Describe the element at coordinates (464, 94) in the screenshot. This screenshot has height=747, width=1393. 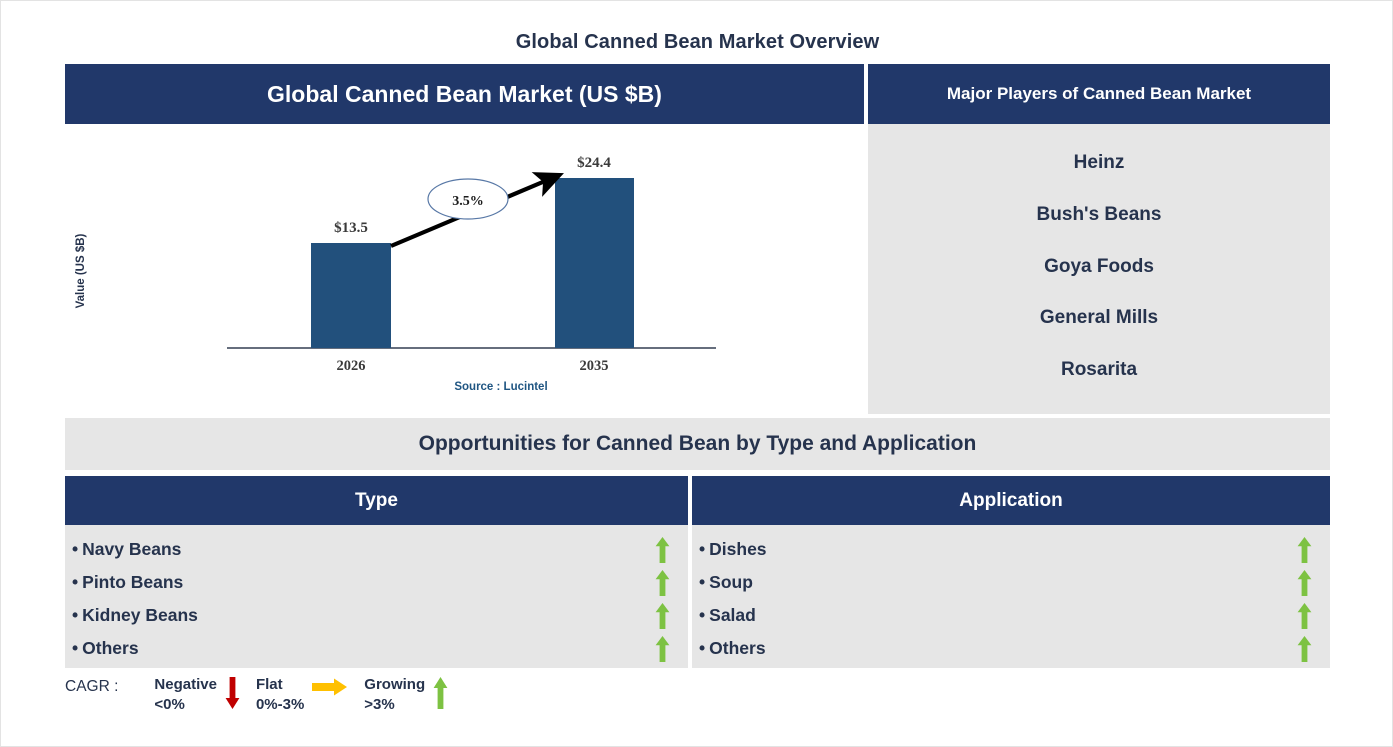
I see `chart-card-header: Global Canned Bean Market (US $B)` at that location.